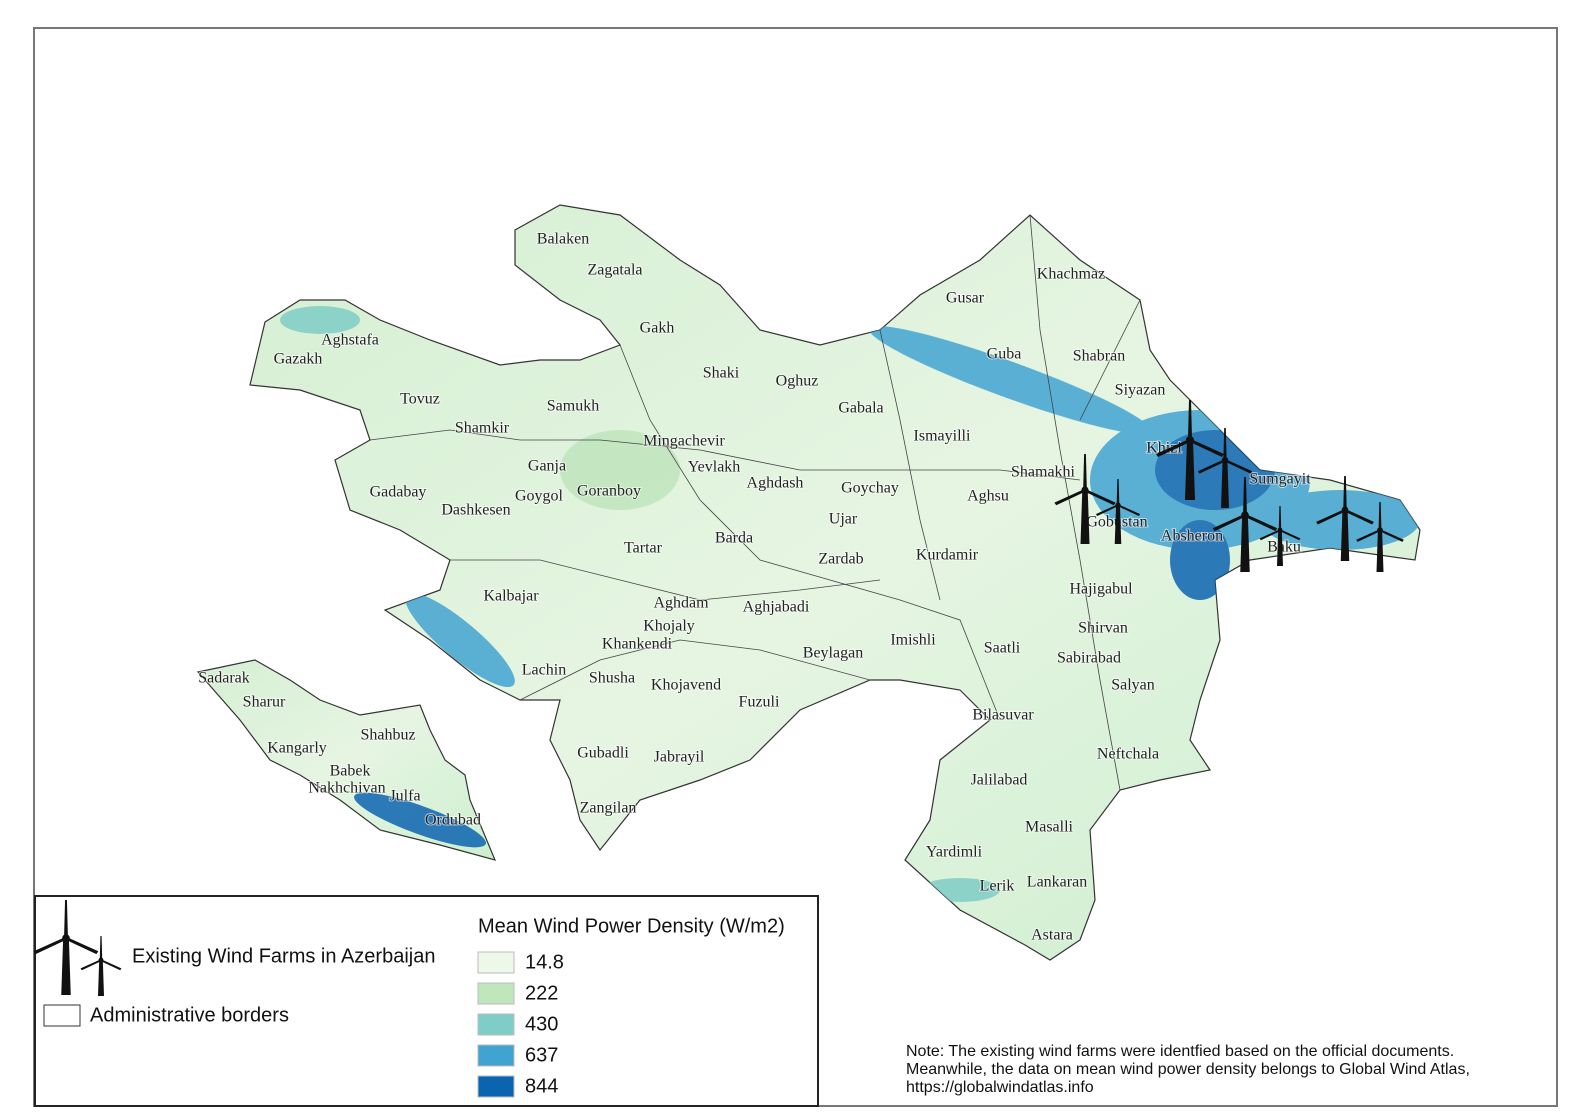 The image size is (1581, 1120). I want to click on region-label: Babek, so click(350, 771).